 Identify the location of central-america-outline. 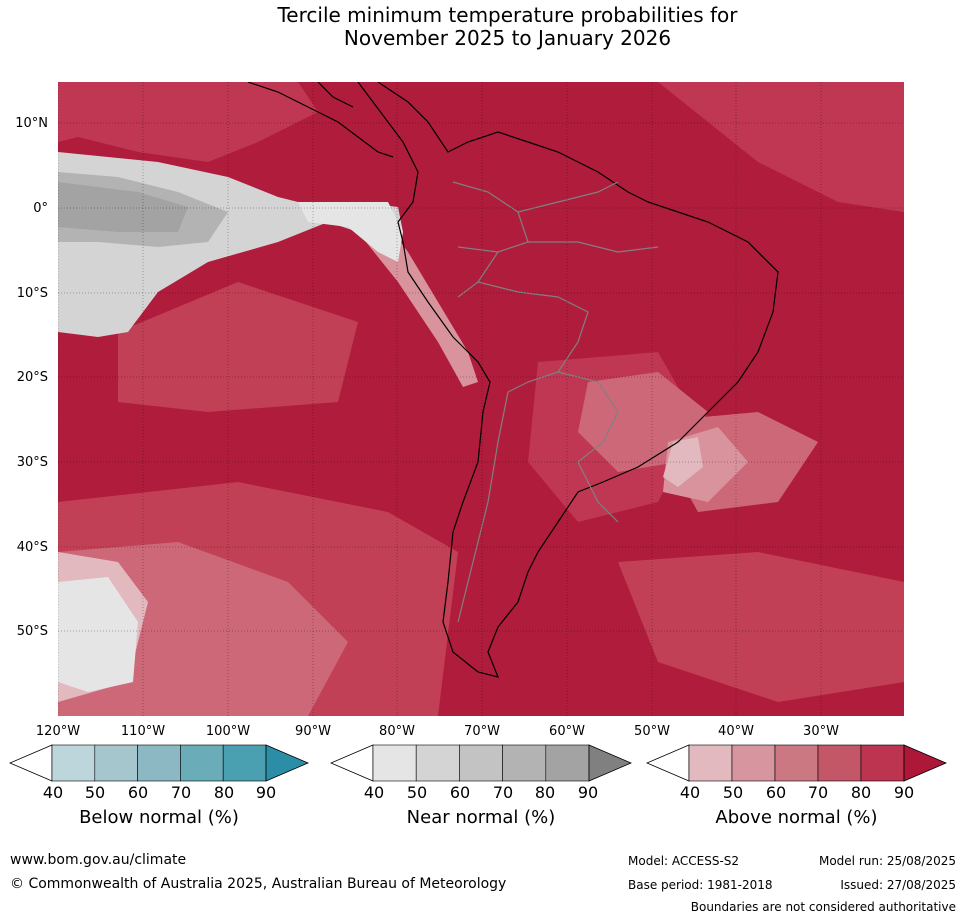
(320, 120).